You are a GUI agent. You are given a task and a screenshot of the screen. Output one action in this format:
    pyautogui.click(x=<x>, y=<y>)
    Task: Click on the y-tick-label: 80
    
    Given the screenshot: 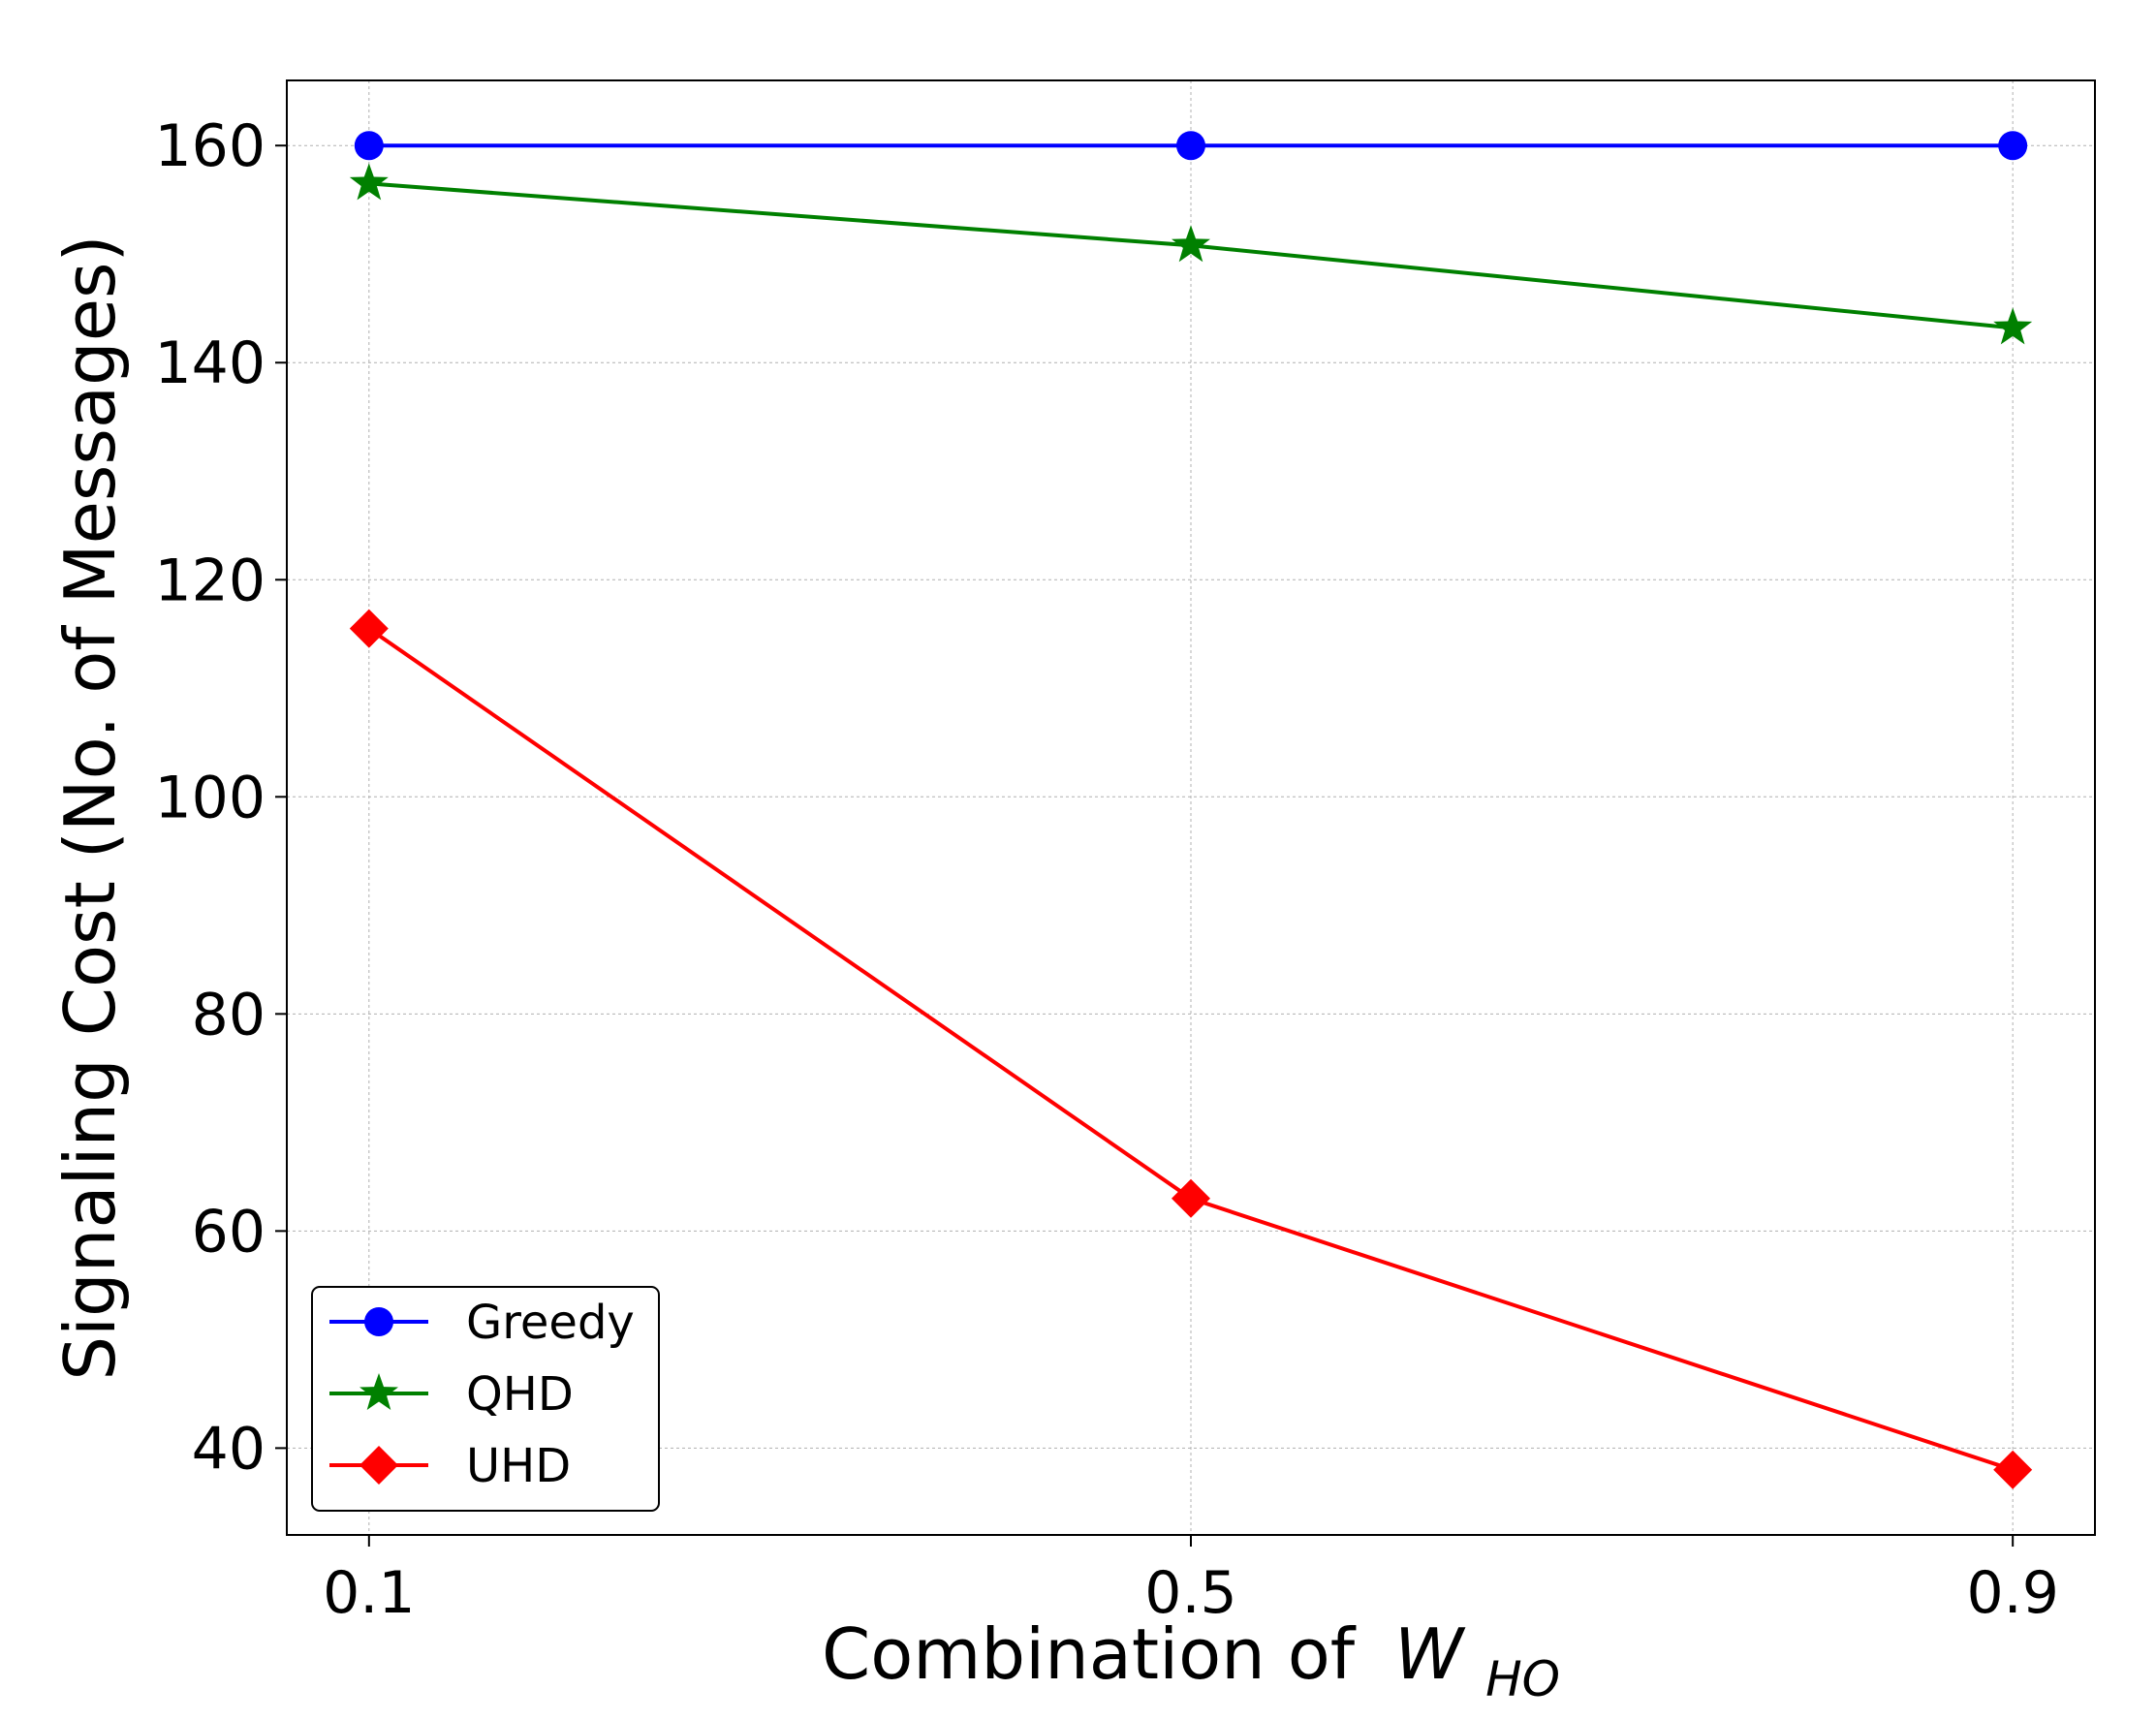 What is the action you would take?
    pyautogui.click(x=229, y=1015)
    